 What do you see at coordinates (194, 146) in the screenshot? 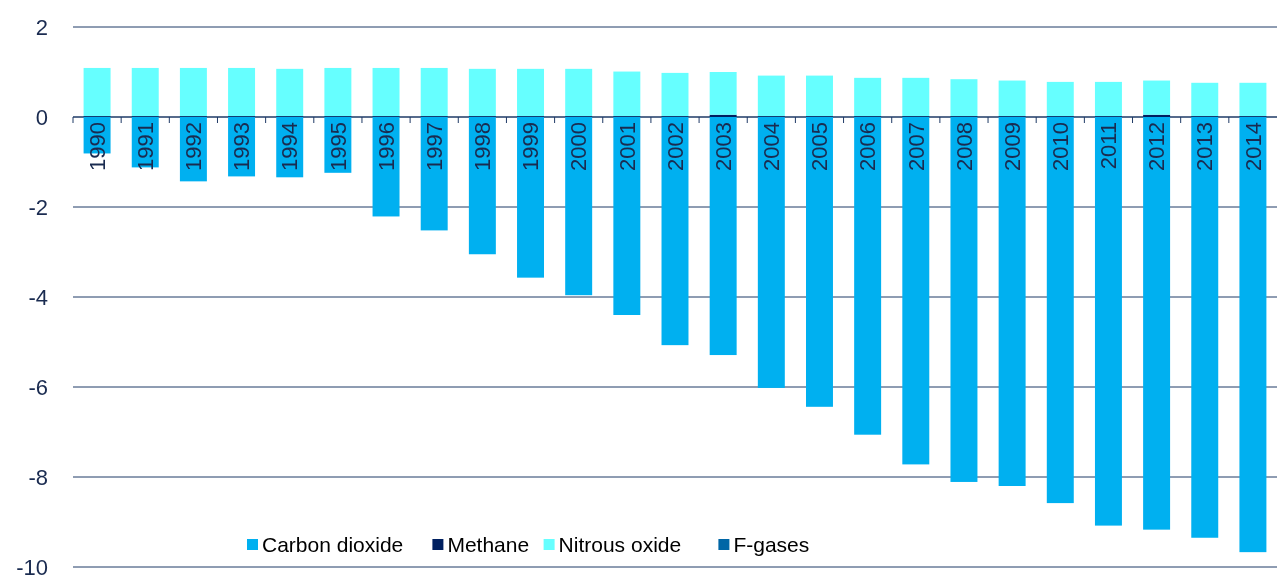
I see `x-tick-label: 1992` at bounding box center [194, 146].